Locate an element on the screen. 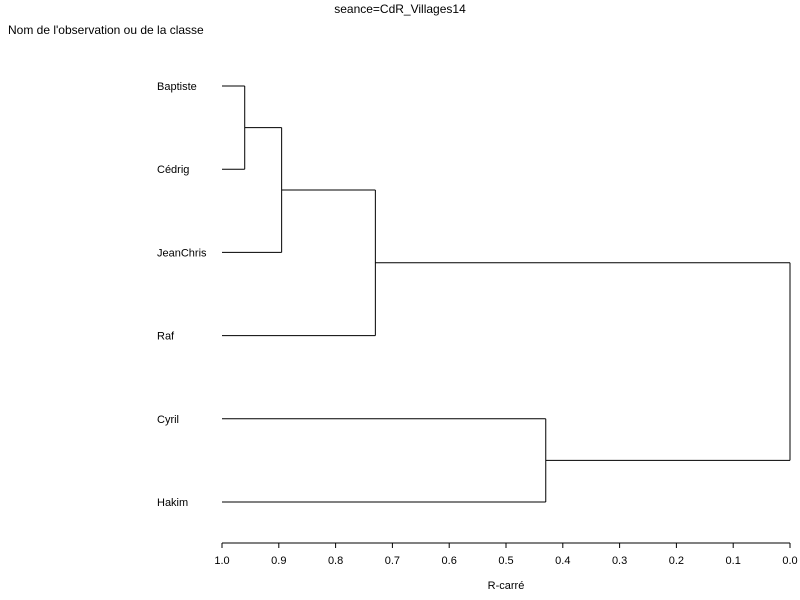 The height and width of the screenshot is (600, 800). x-tick-label: 0.1 is located at coordinates (733, 561).